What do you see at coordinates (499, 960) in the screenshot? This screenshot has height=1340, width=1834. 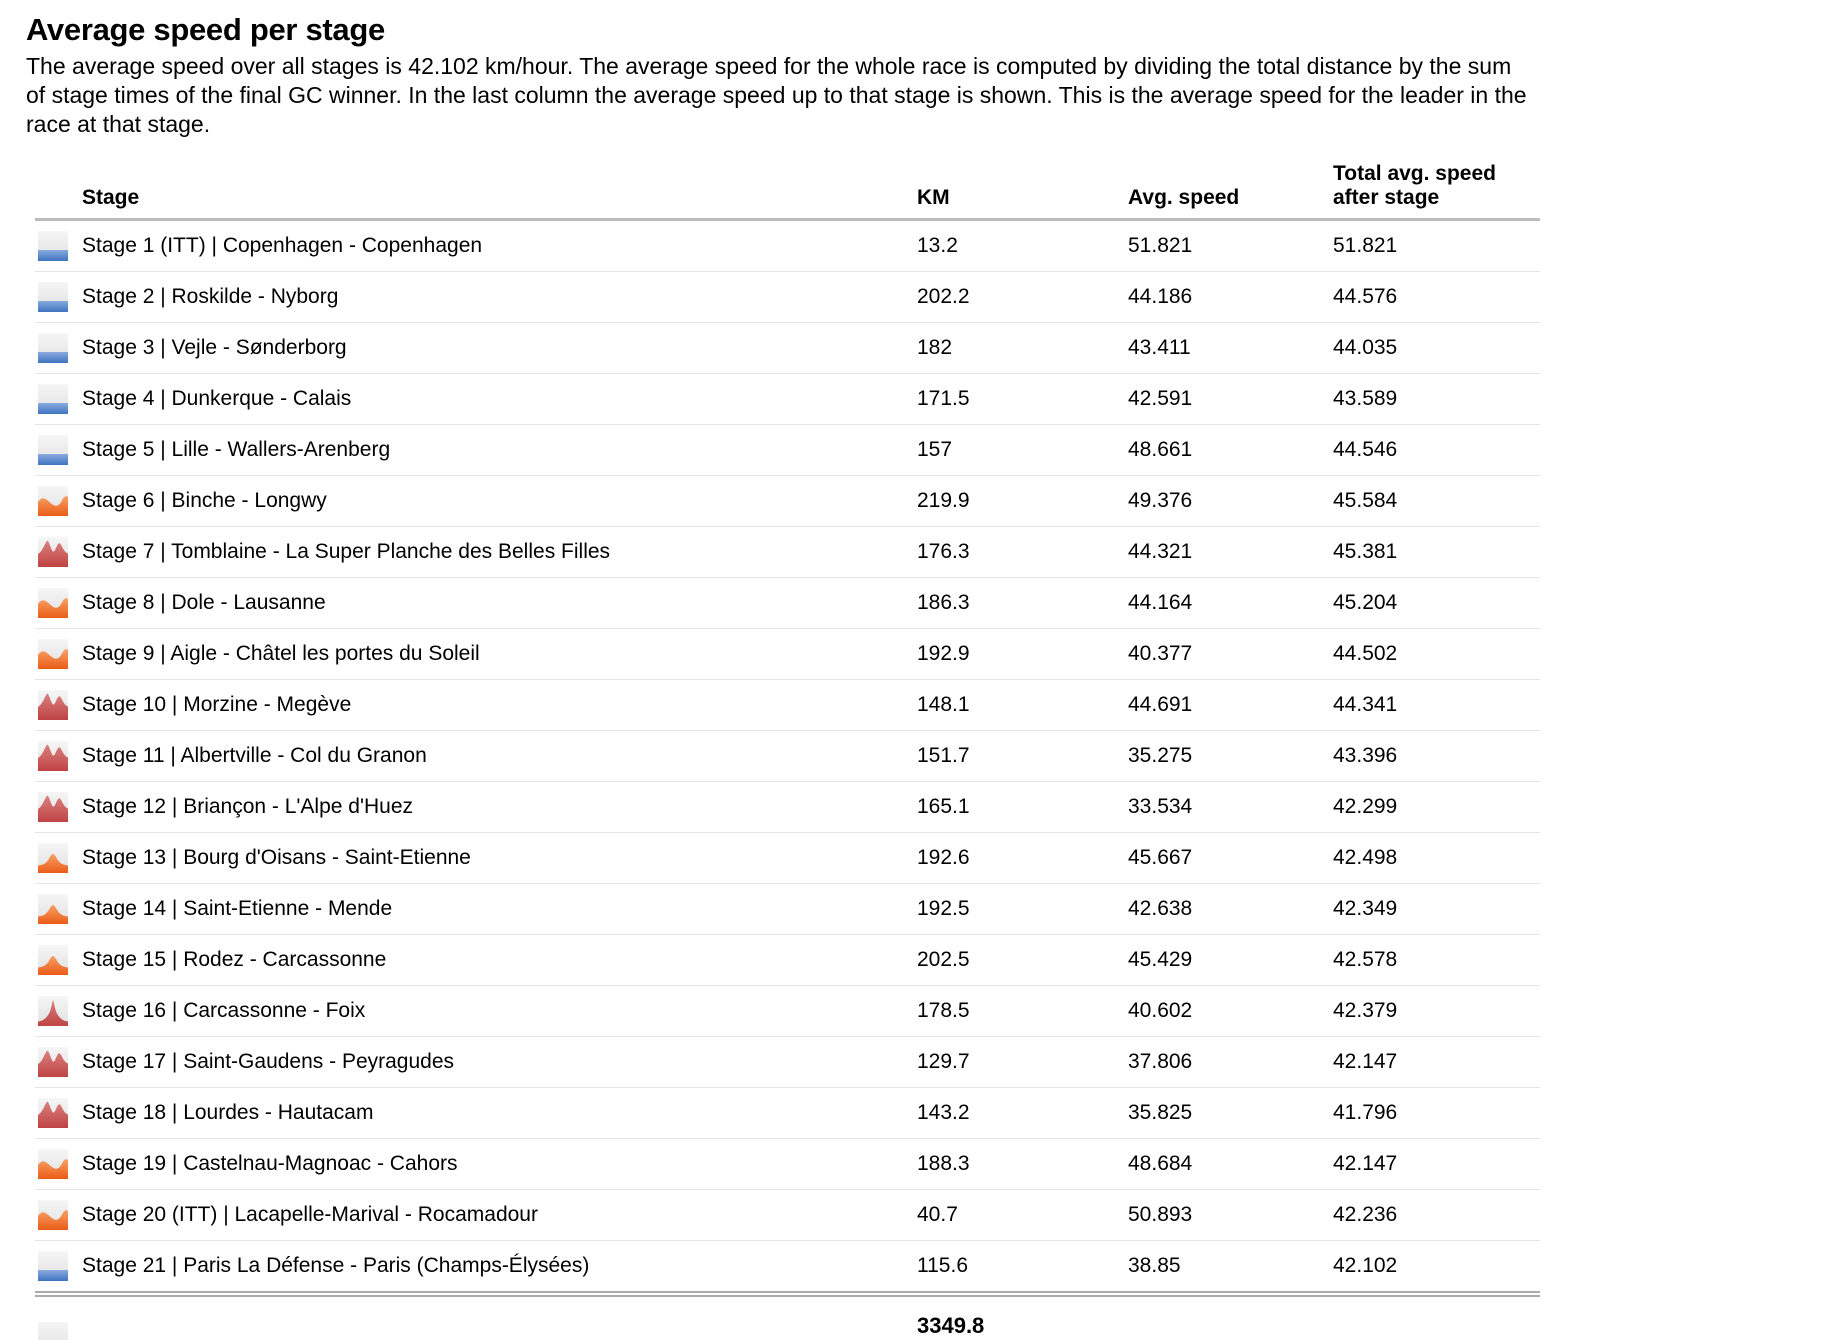 I see `stage-name-cell: Stage 15 | Rodez - Carcassonne` at bounding box center [499, 960].